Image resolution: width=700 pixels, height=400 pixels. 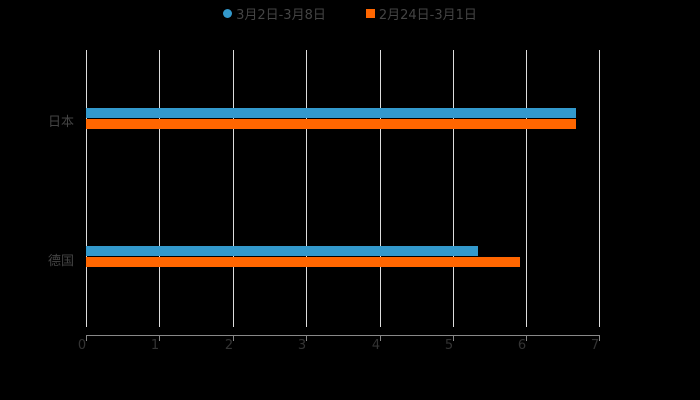 I want to click on legend-item-series-1: 2月24日-3月1日, so click(x=421, y=13).